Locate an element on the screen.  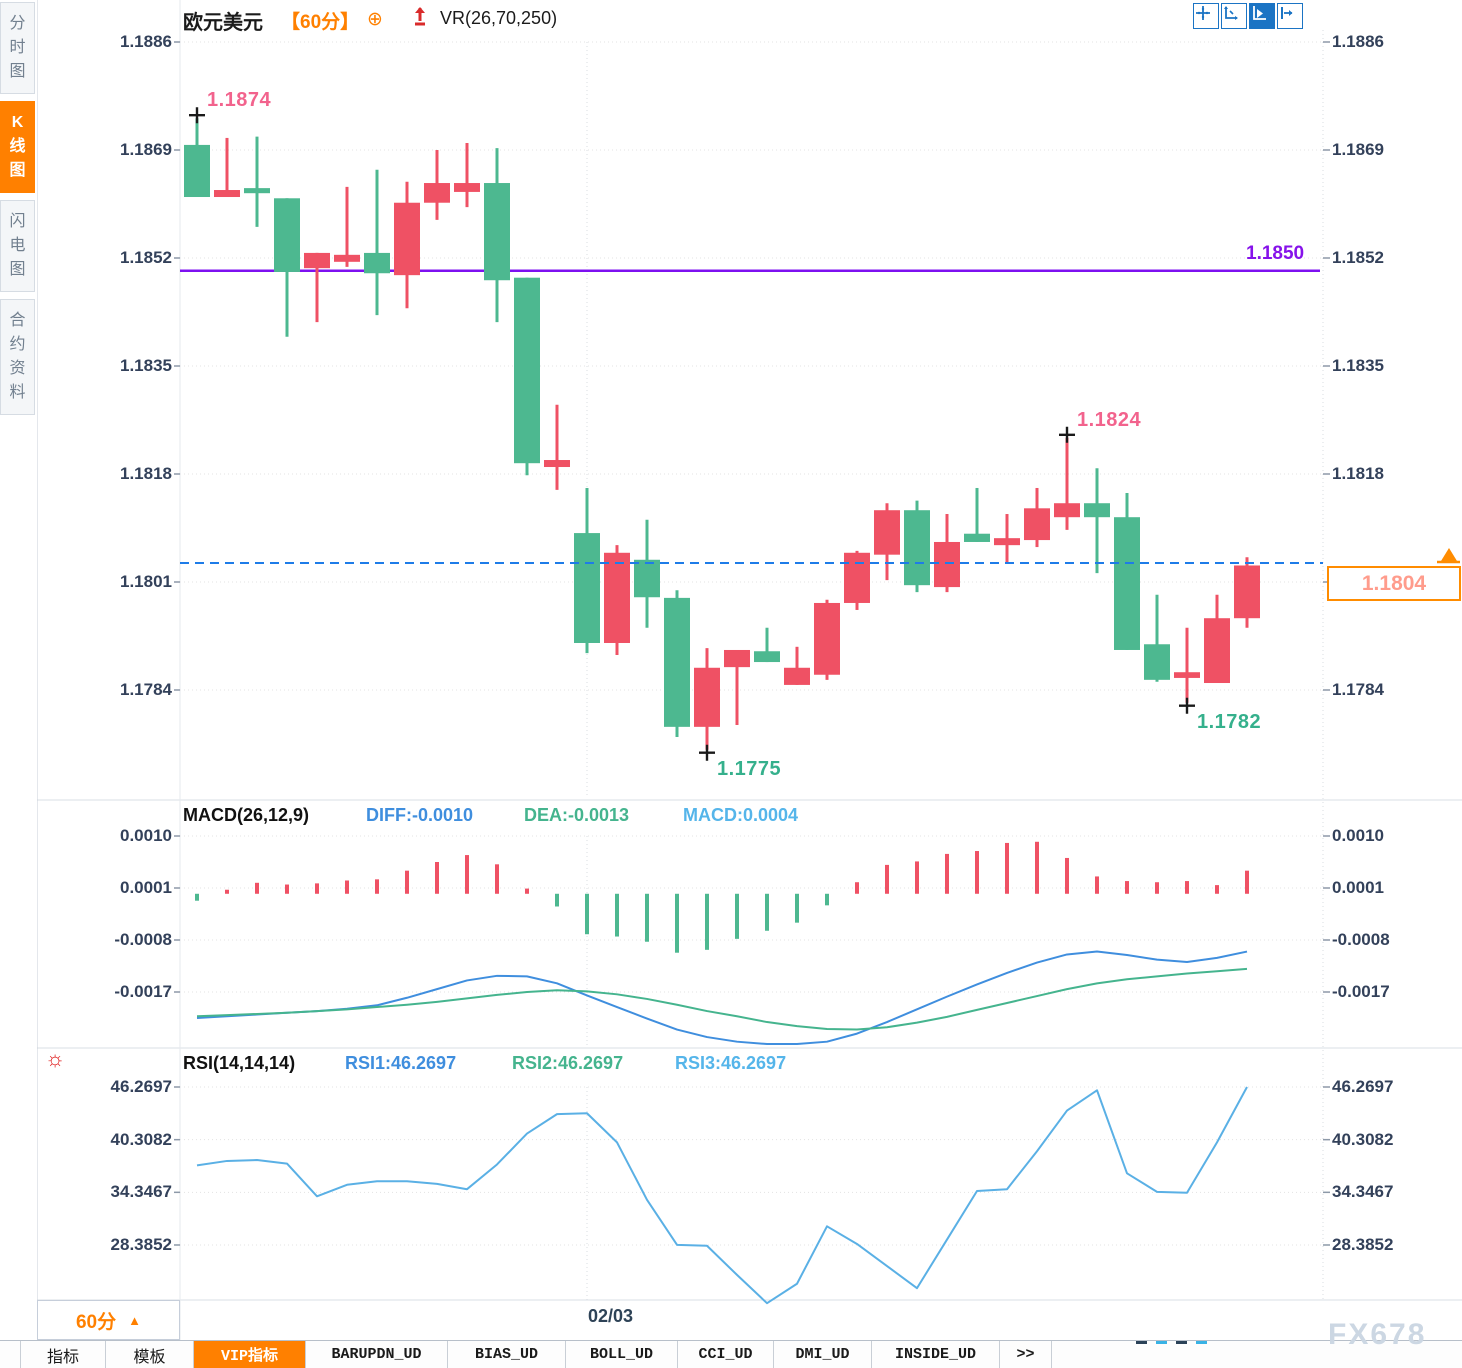
price-axis-label-right: 1.1886 is located at coordinates (1358, 41).